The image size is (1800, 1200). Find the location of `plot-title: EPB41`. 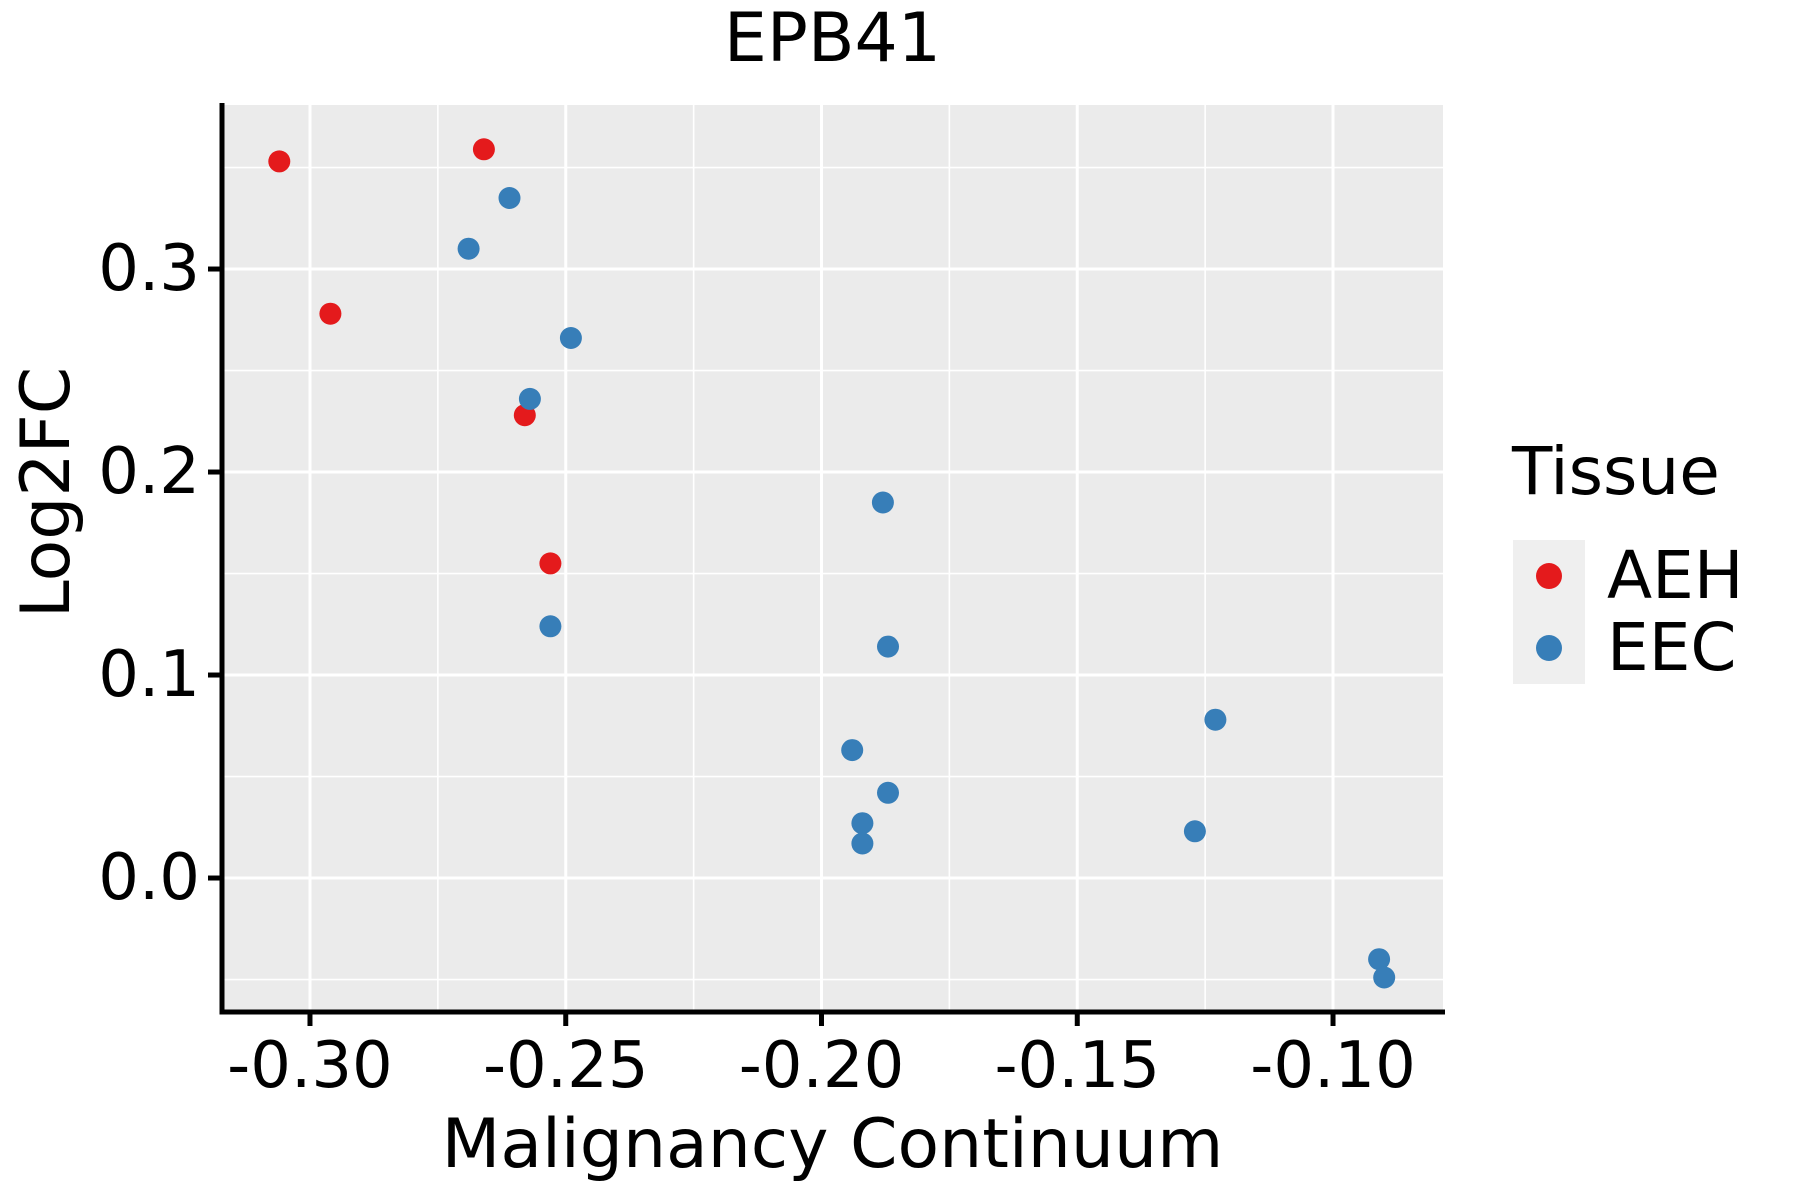

plot-title: EPB41 is located at coordinates (832, 39).